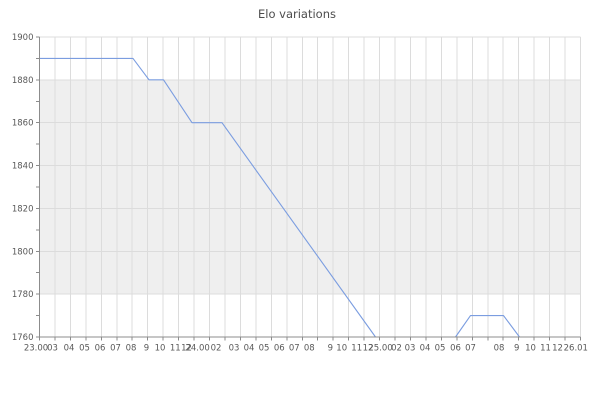 This screenshot has height=400, width=600. Describe the element at coordinates (23, 295) in the screenshot. I see `y-tick-label: 1780` at that location.